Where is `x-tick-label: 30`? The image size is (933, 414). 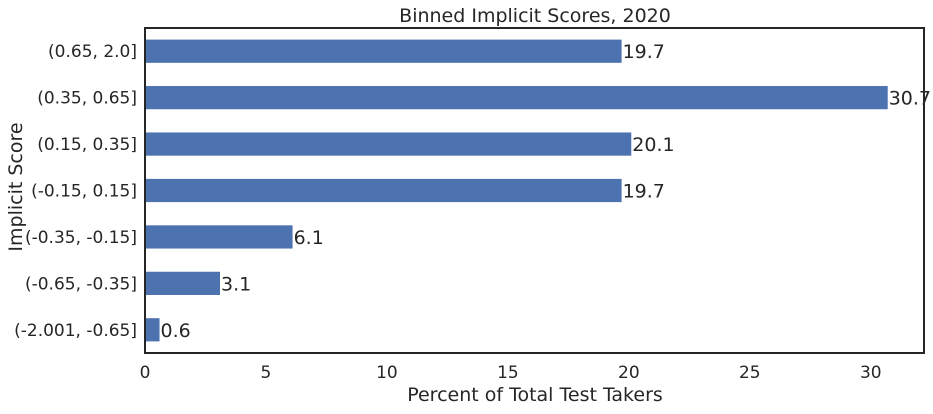
x-tick-label: 30 is located at coordinates (871, 373).